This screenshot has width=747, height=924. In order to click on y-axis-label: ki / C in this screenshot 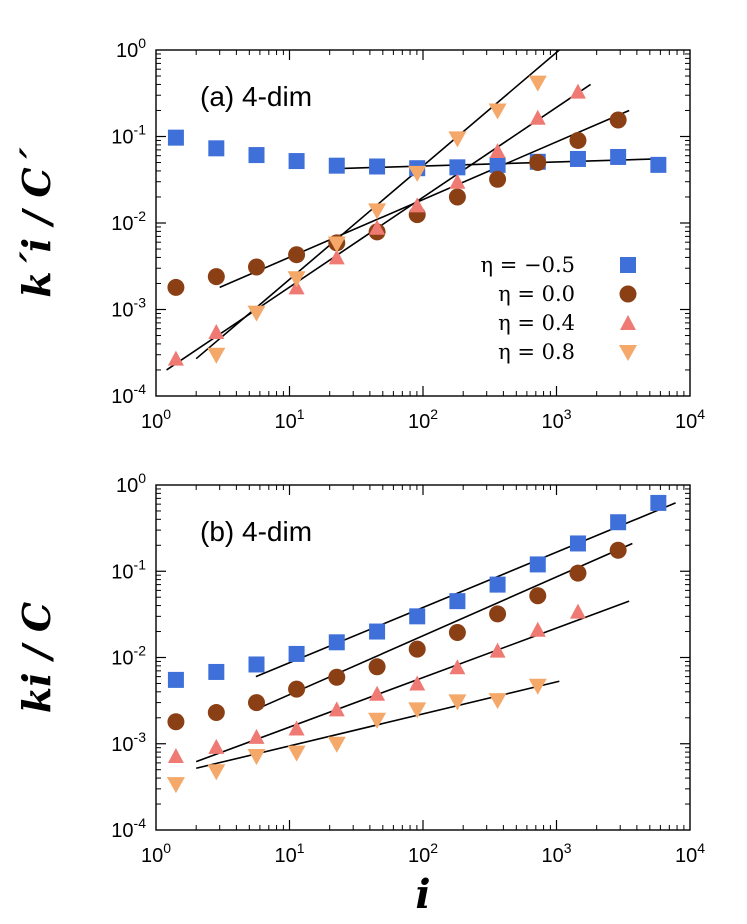, I will do `click(36, 657)`.